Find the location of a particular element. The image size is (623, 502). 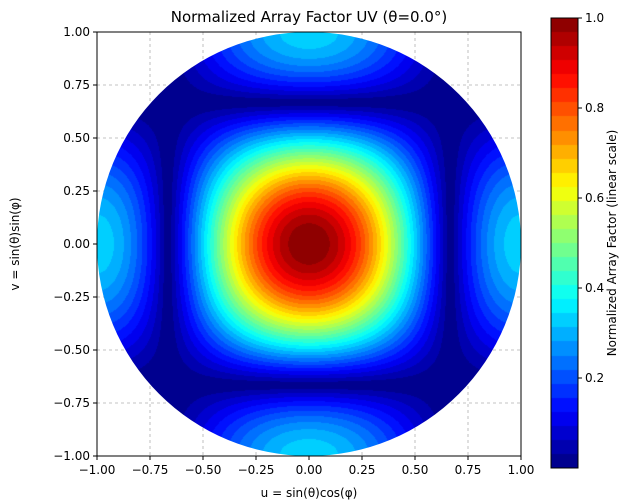

colorbar-label: Normalized Array Factor (linear scale) is located at coordinates (612, 243).